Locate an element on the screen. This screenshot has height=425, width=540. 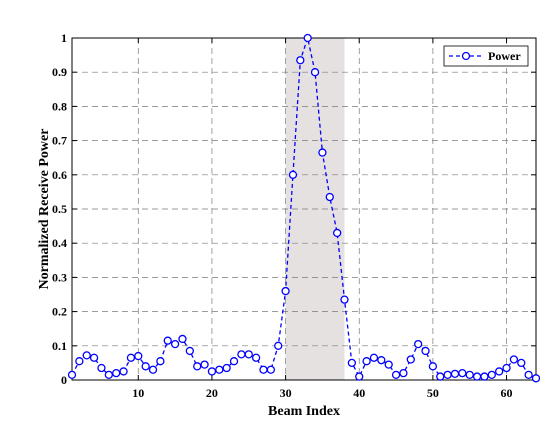
y-tick-label: 0.8 is located at coordinates (59, 106).